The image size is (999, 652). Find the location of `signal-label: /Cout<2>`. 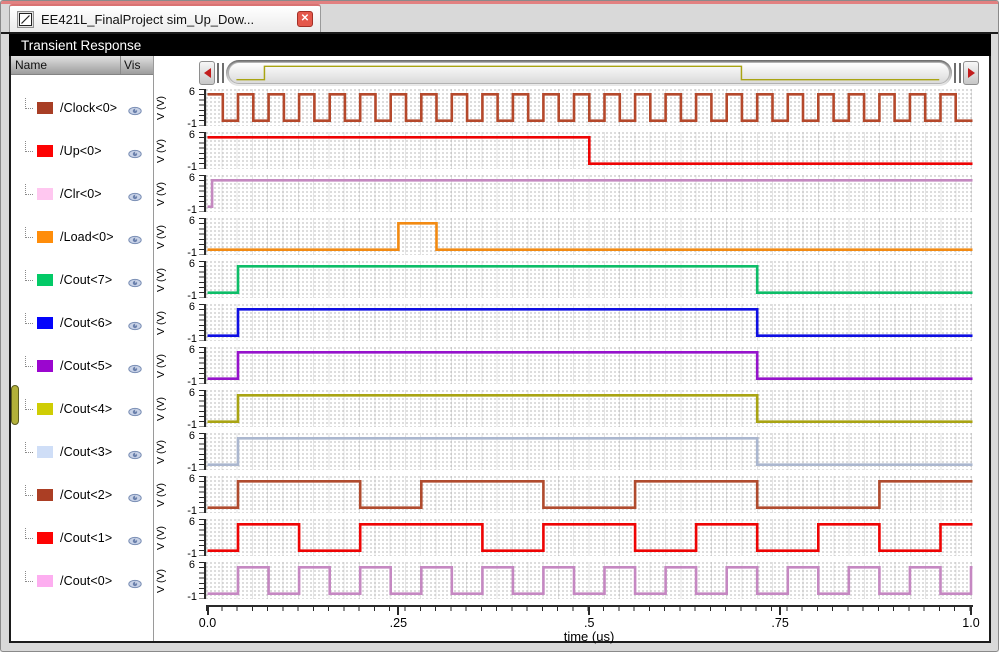

signal-label: /Cout<2> is located at coordinates (86, 494).